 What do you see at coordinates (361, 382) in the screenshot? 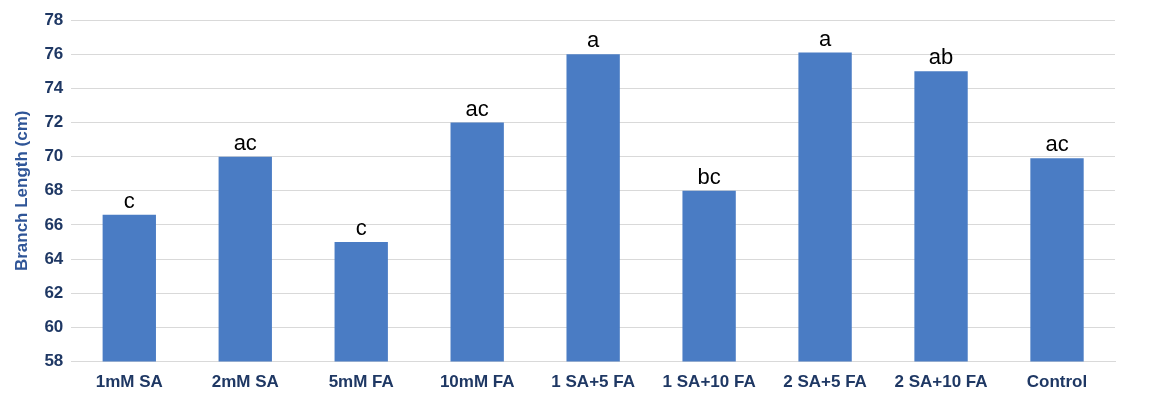
I see `x-tick-label: 5mM FA` at bounding box center [361, 382].